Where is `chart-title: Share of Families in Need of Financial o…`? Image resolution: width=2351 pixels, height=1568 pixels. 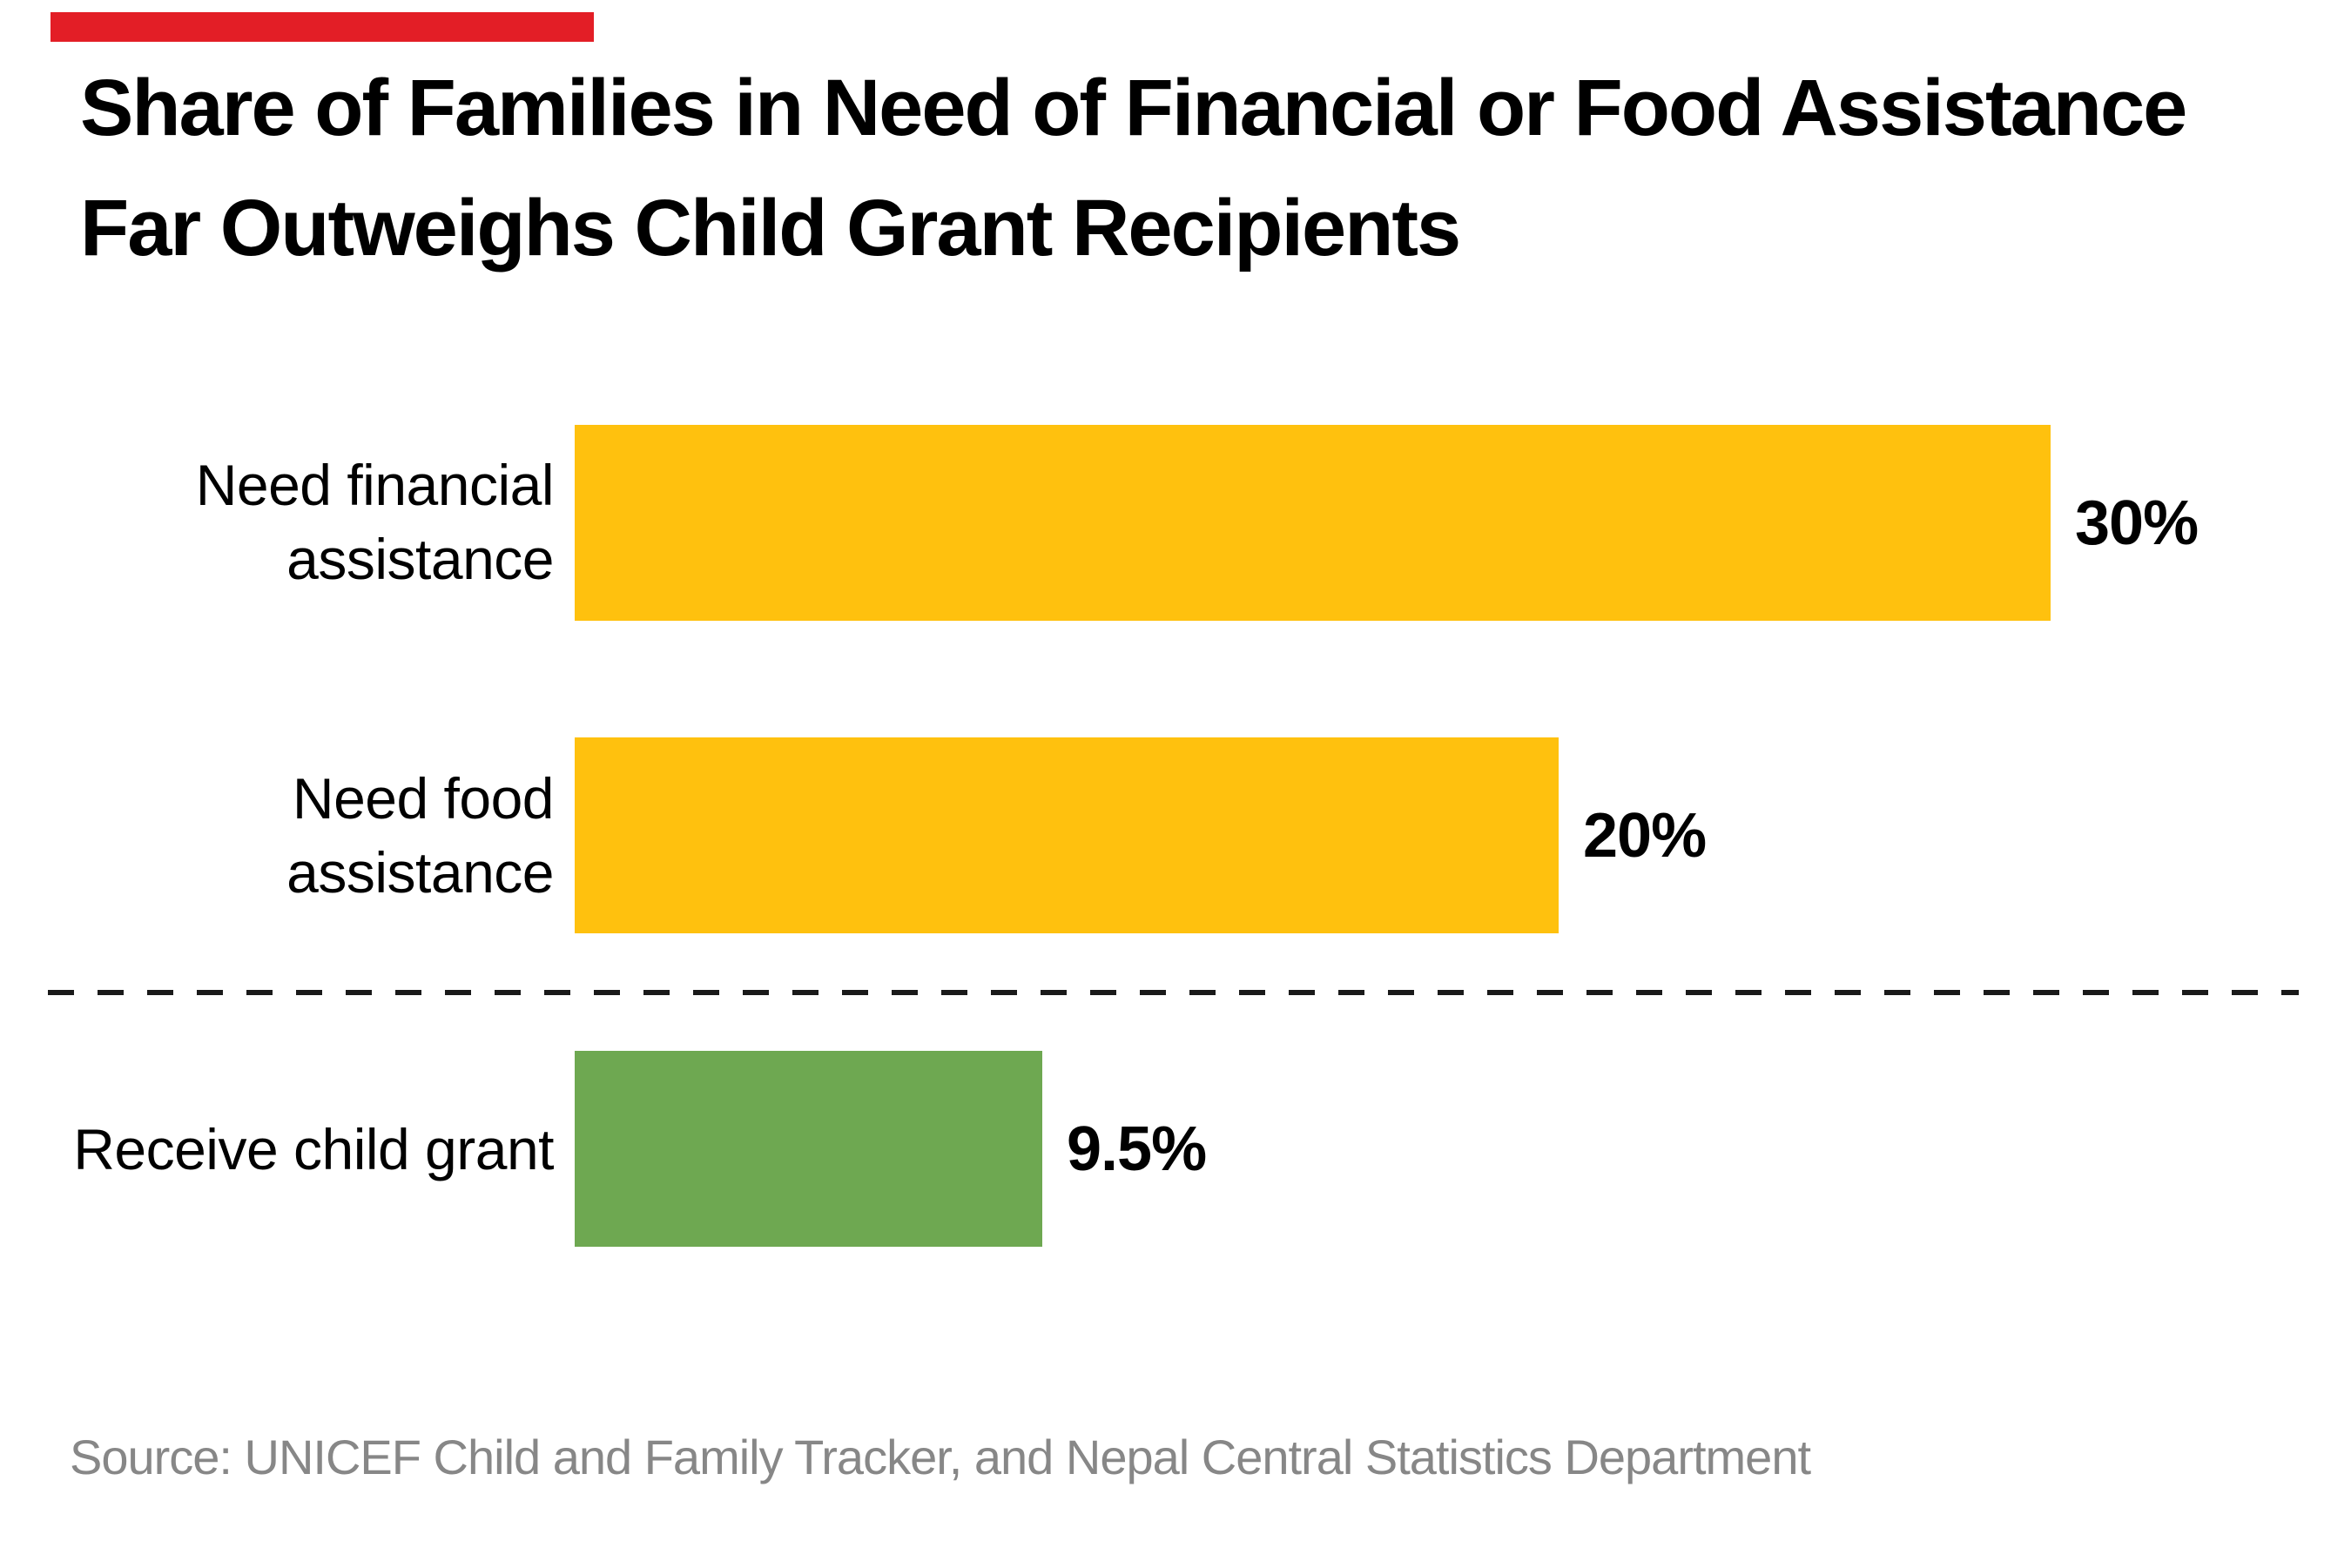
chart-title: Share of Families in Need of Financial o… is located at coordinates (1181, 168).